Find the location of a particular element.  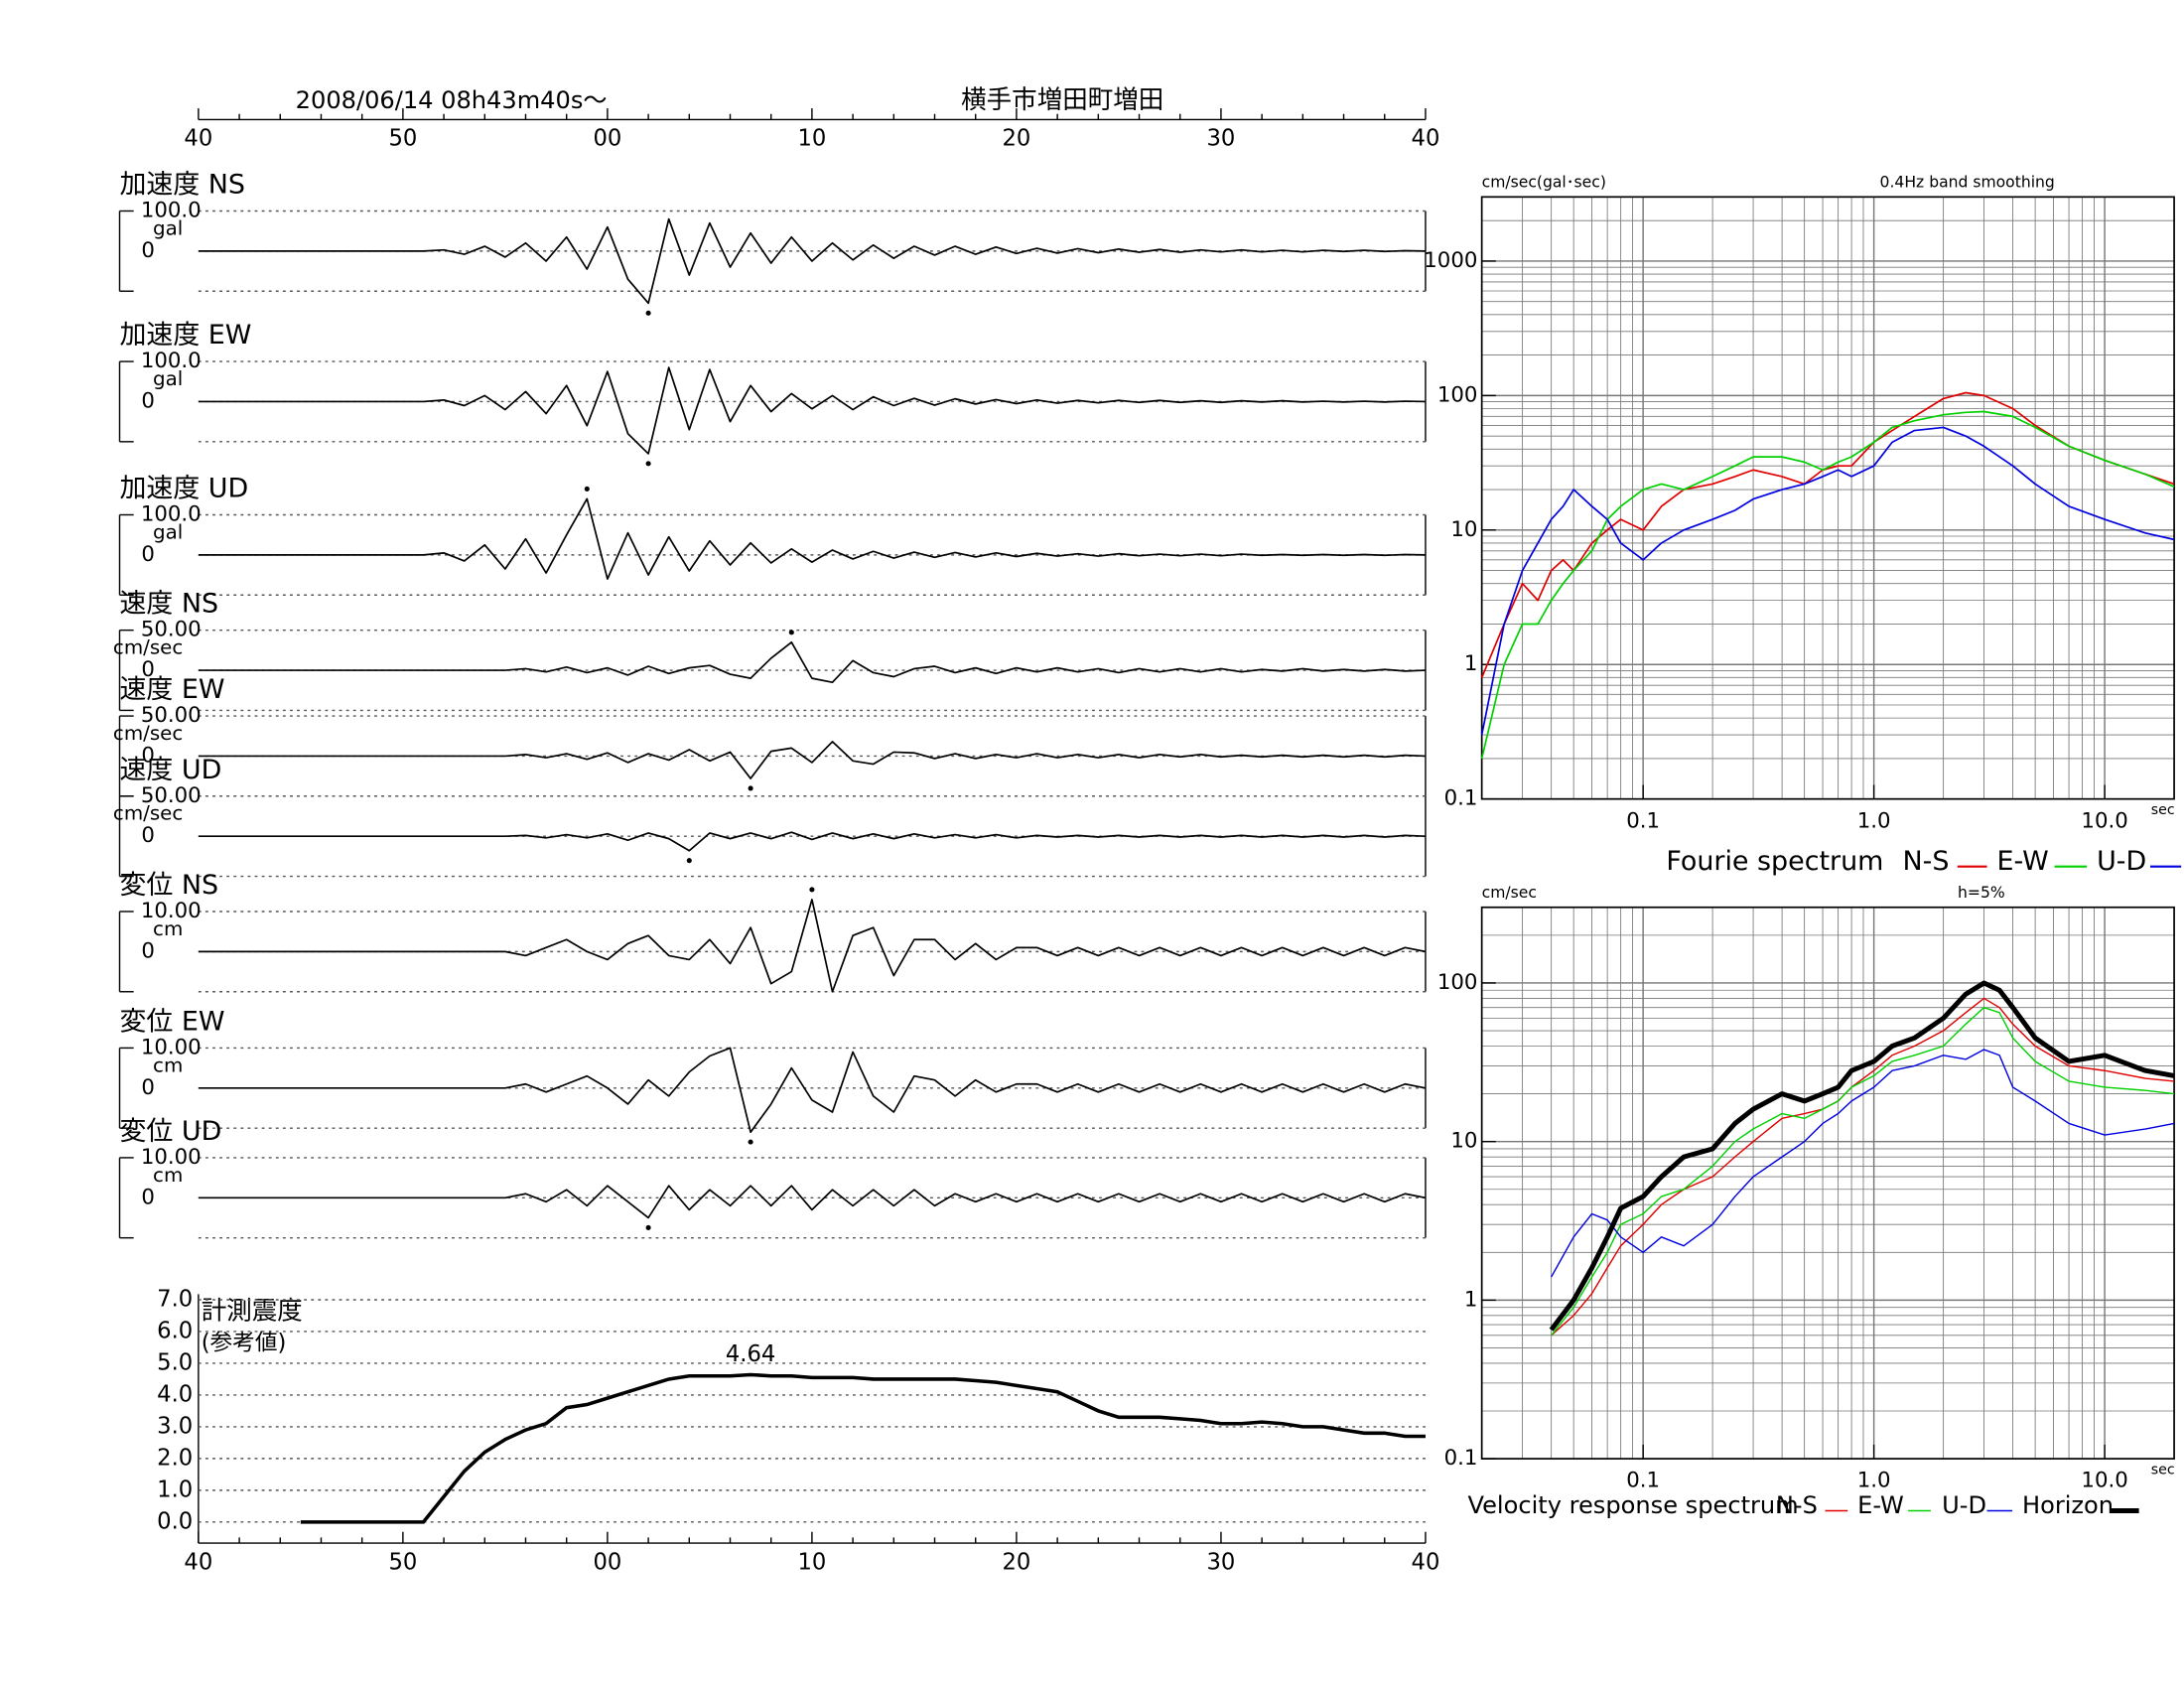

y-axis-label: cm/sec is located at coordinates (1509, 893).